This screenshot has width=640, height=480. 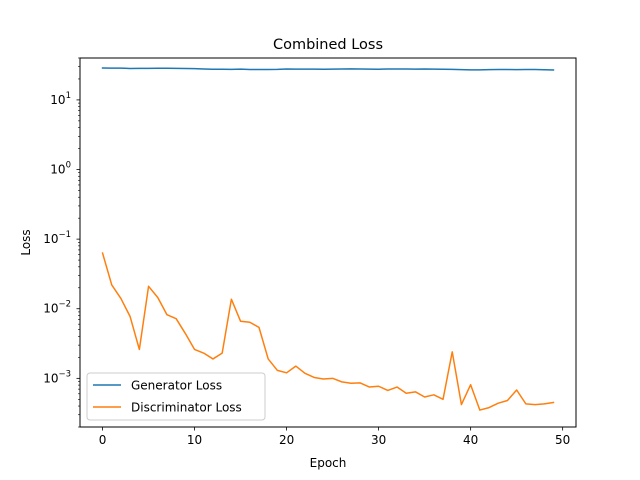 What do you see at coordinates (176, 386) in the screenshot?
I see `legend-label-generator: Generator Loss` at bounding box center [176, 386].